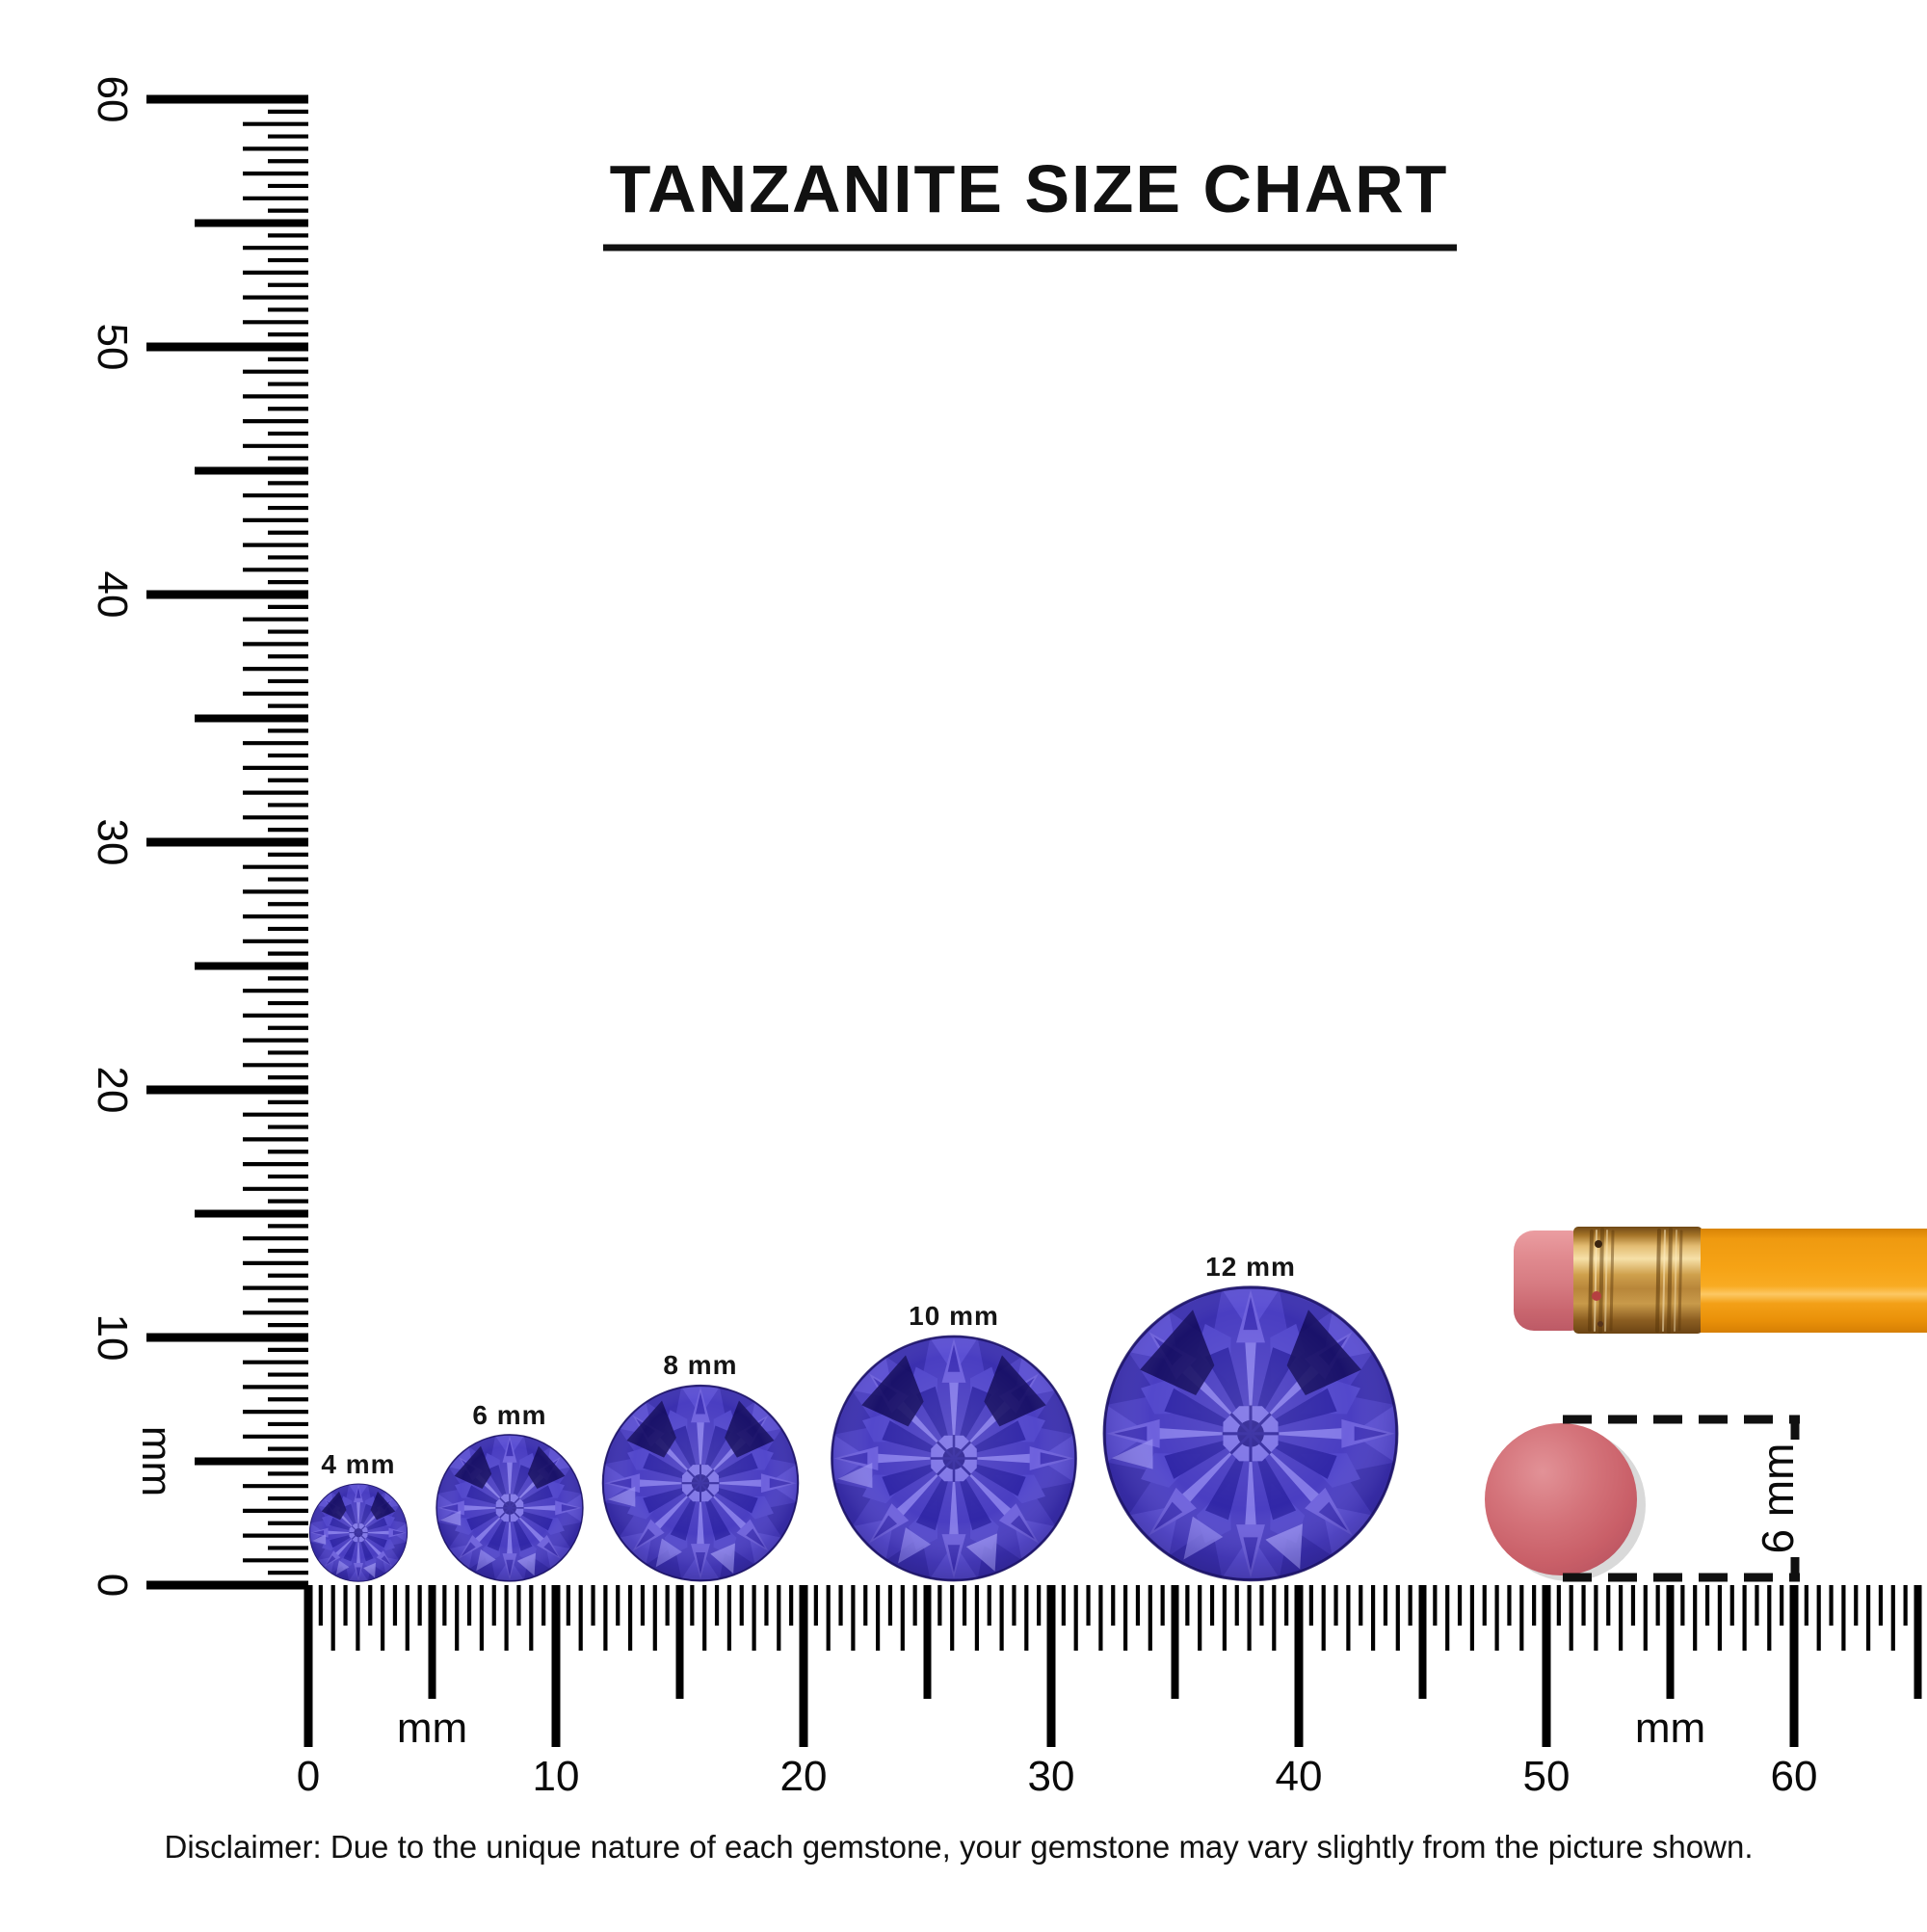 Image resolution: width=1927 pixels, height=1932 pixels. I want to click on gem-6mm: 6 mm, so click(510, 1491).